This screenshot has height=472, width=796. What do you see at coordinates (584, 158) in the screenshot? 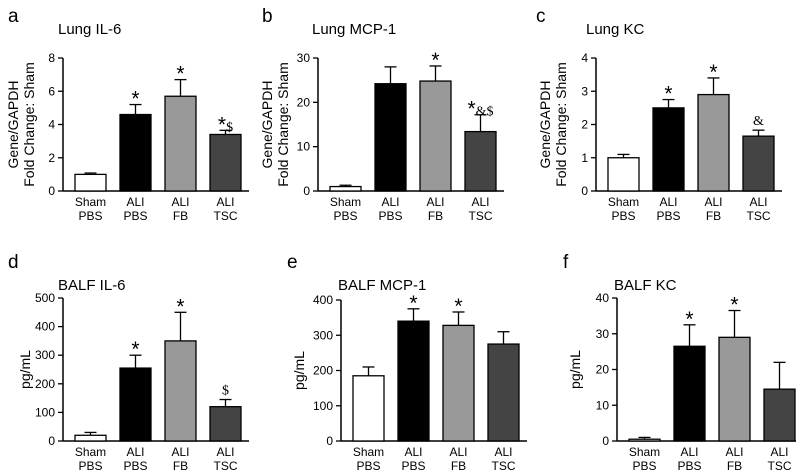
I see `y-tick-label: 1` at bounding box center [584, 158].